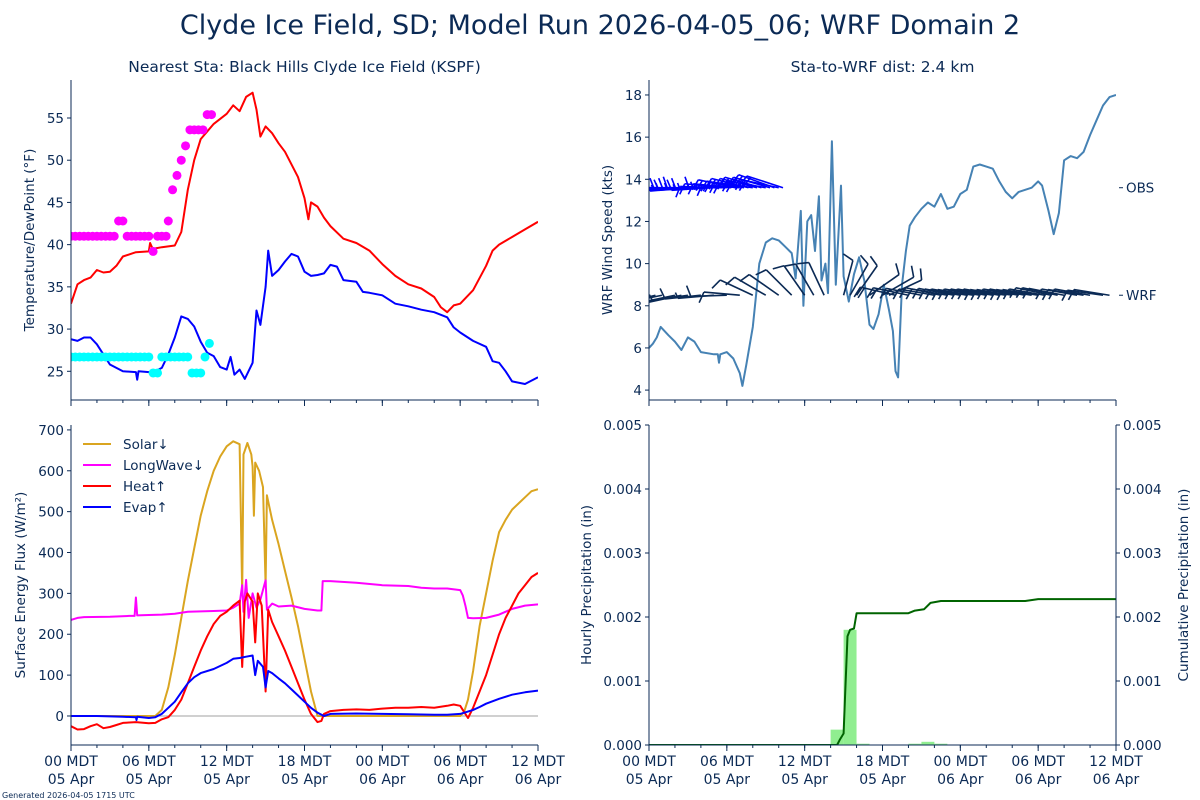 This screenshot has height=800, width=1200. I want to click on x-tick-label: 00 MDT 05 Apr, so click(71, 771).